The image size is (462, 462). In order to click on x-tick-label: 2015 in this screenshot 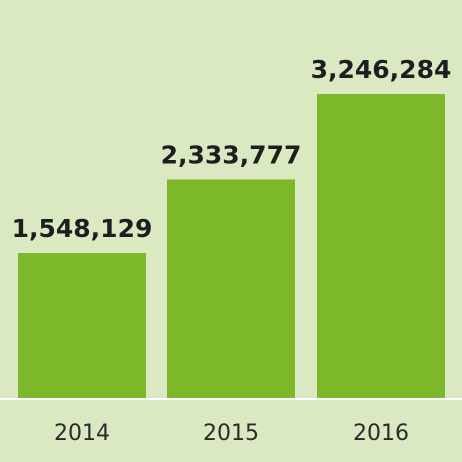, I will do `click(231, 433)`.